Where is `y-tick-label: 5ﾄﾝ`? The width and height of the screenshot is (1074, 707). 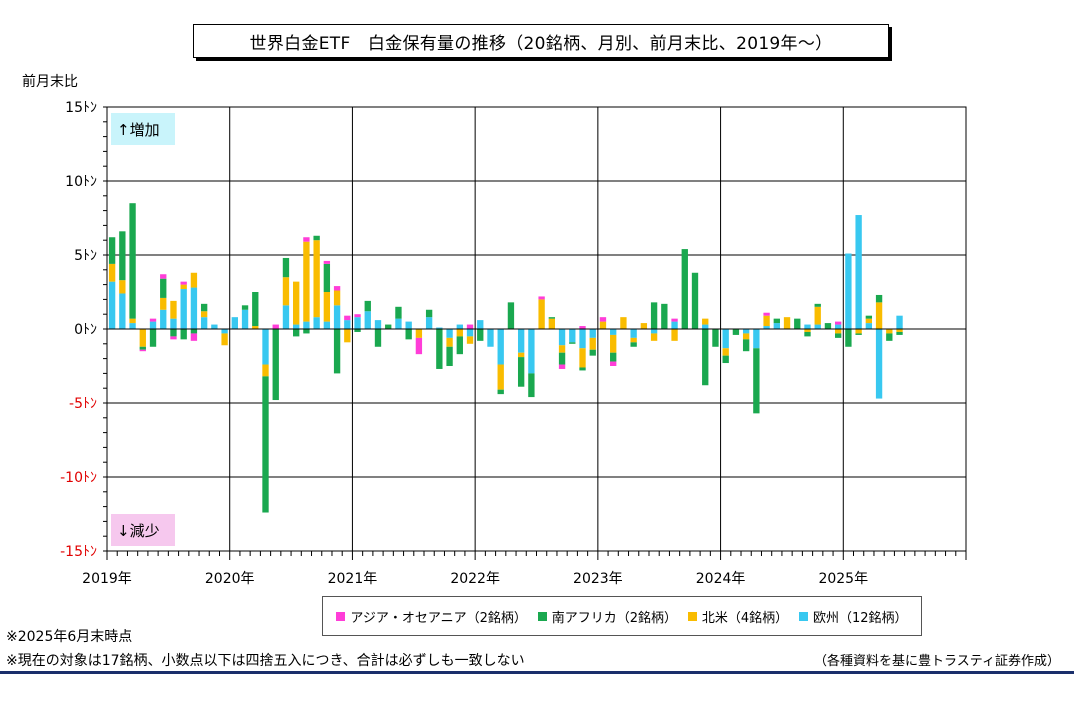
y-tick-label: 5ﾄﾝ is located at coordinates (85, 256).